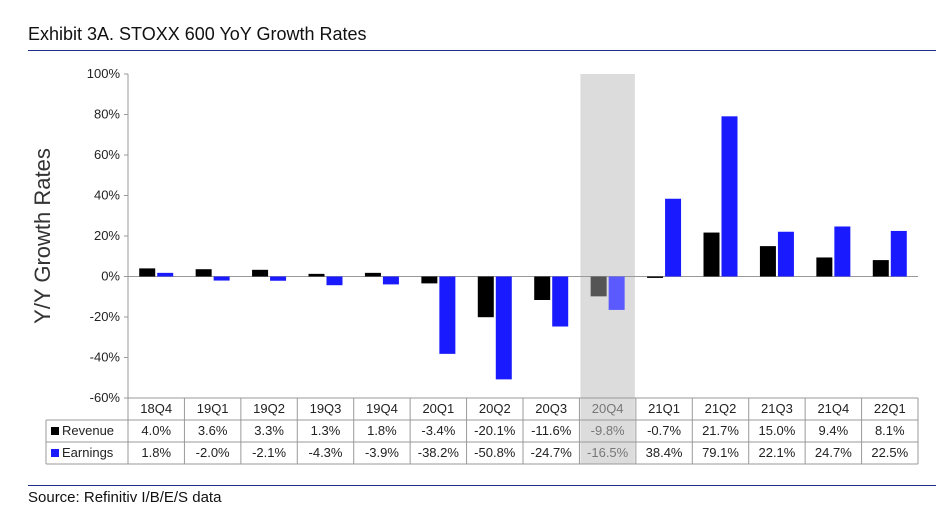 The image size is (939, 527). Describe the element at coordinates (213, 452) in the screenshot. I see `earnings-value-label: -2.0%` at that location.